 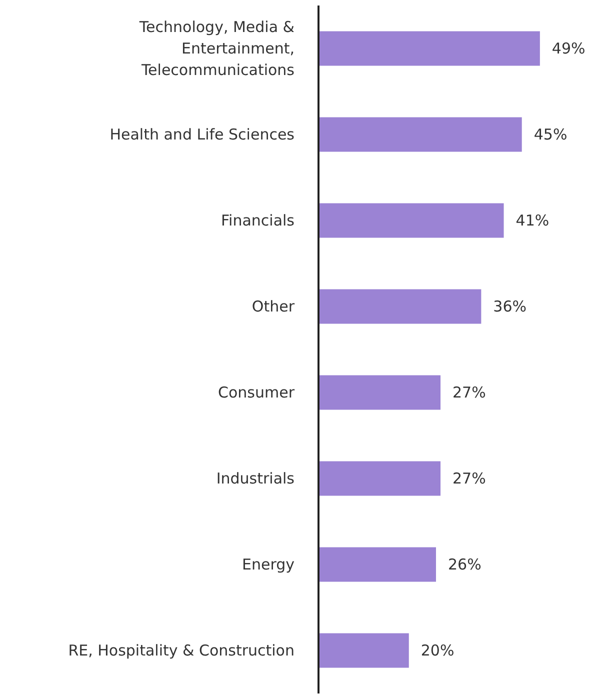 I want to click on data-label: 26%, so click(x=465, y=565).